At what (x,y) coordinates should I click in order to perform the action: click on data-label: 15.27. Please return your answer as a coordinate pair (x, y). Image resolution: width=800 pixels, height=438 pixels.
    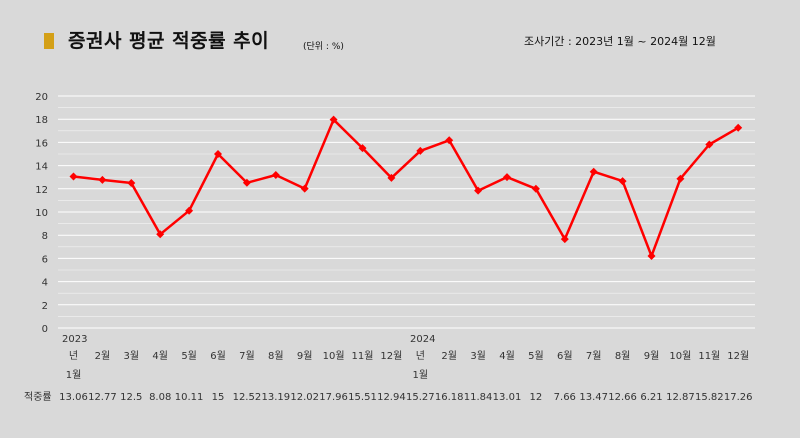
    Looking at the image, I should click on (420, 397).